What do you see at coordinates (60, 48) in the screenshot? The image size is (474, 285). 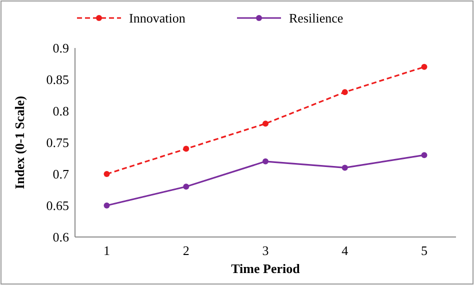 I see `y-tick-label: 0.9` at bounding box center [60, 48].